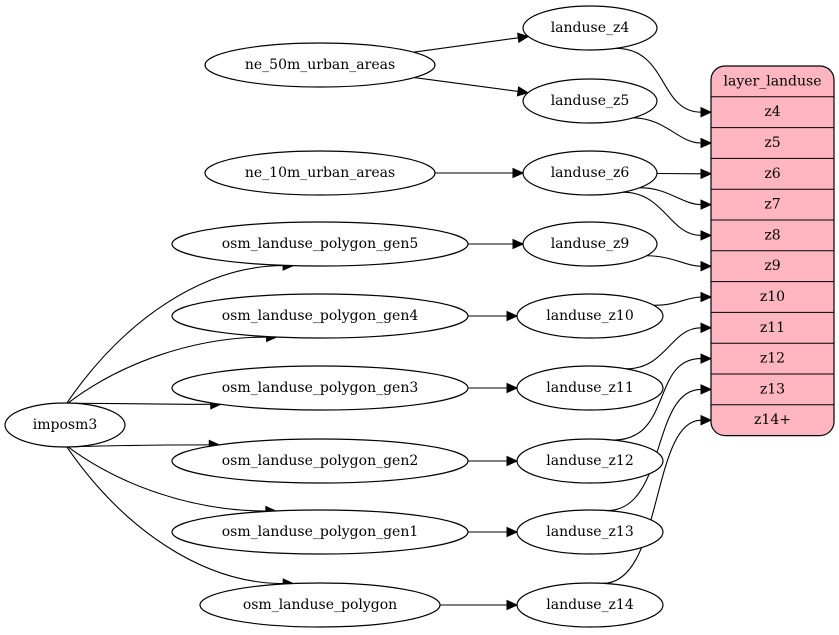  I want to click on node-label: landuse_z4, so click(590, 28).